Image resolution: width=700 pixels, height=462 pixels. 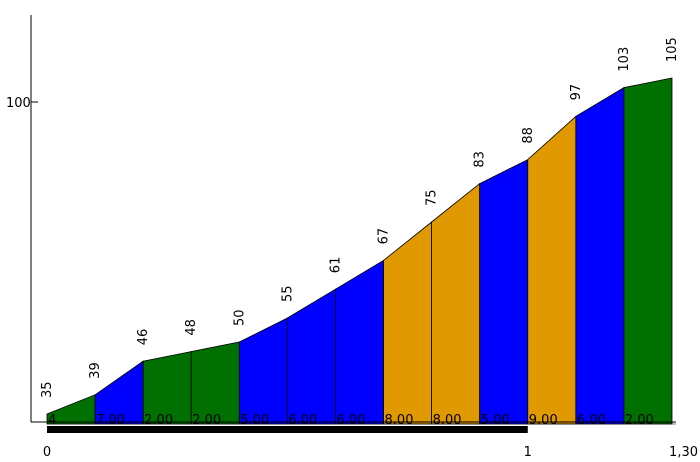 I want to click on x-tick-label: 0, so click(x=47, y=452).